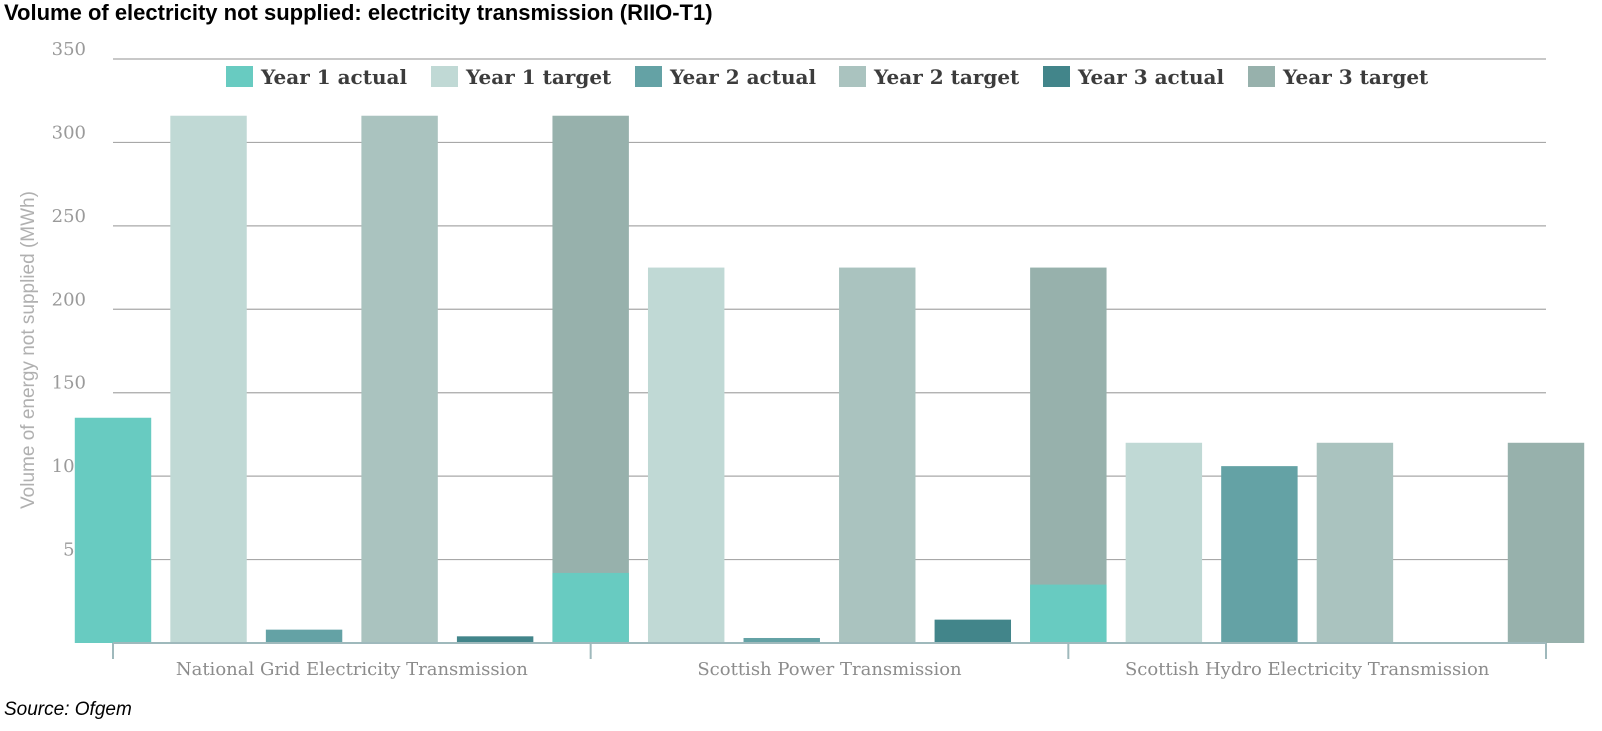  I want to click on legend-label: Year 3 actual, so click(1150, 77).